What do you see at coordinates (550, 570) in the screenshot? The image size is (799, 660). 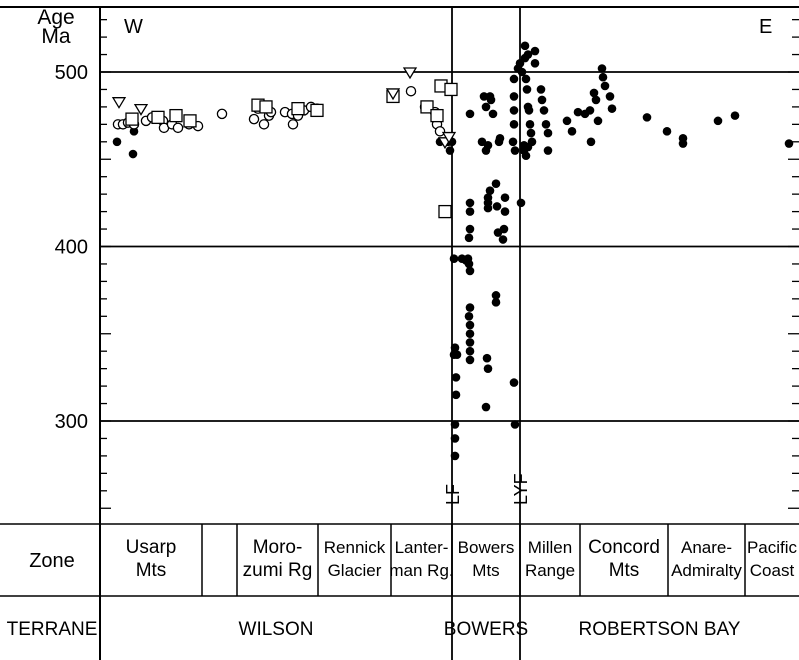 I see `zone-label-6-line-1: Range` at bounding box center [550, 570].